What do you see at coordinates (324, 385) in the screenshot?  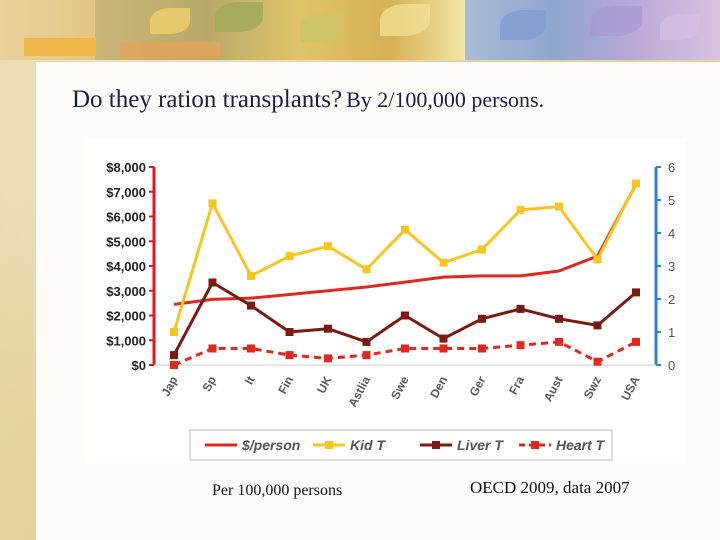 I see `category-label: UK` at bounding box center [324, 385].